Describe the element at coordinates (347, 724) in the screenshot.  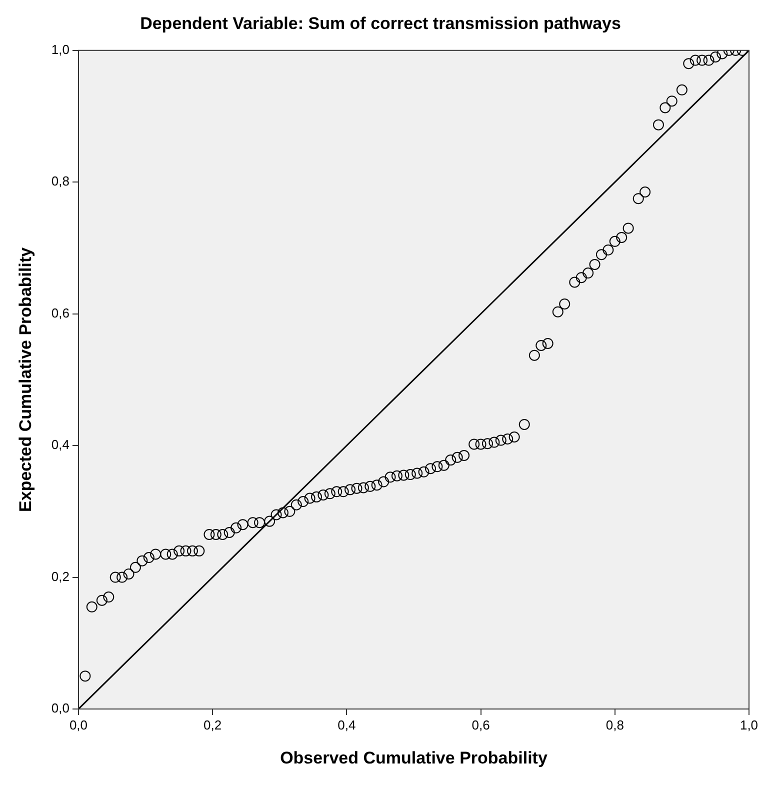
I see `x-tick-label: 0,4` at that location.